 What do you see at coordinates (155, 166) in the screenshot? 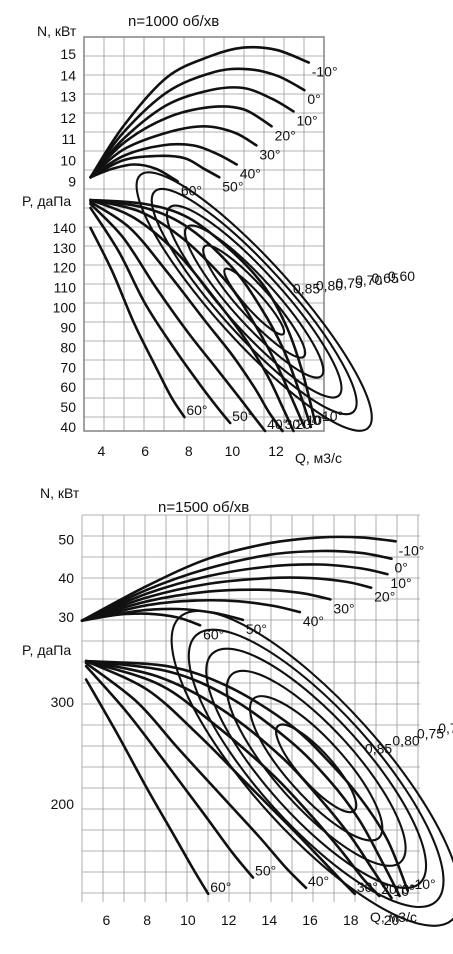
I see `power-curve-50°` at bounding box center [155, 166].